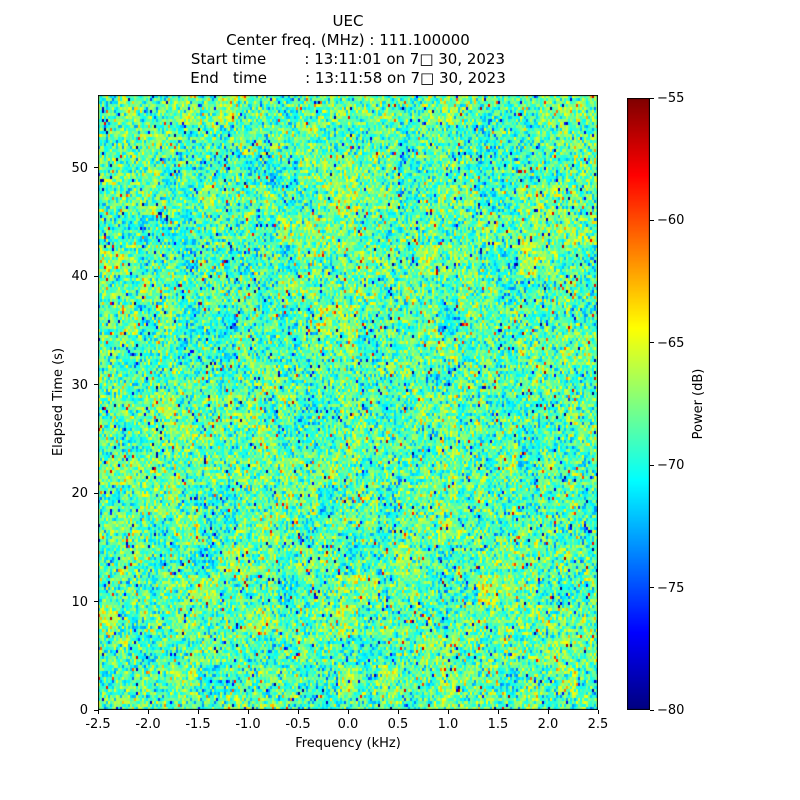  I want to click on y-axis-label: Elapsed Time (s), so click(58, 402).